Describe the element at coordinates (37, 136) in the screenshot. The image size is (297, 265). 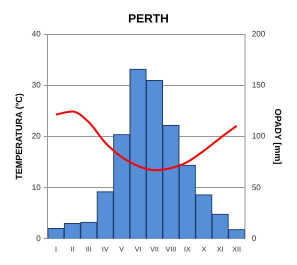
I see `y-tick-label: 20` at that location.